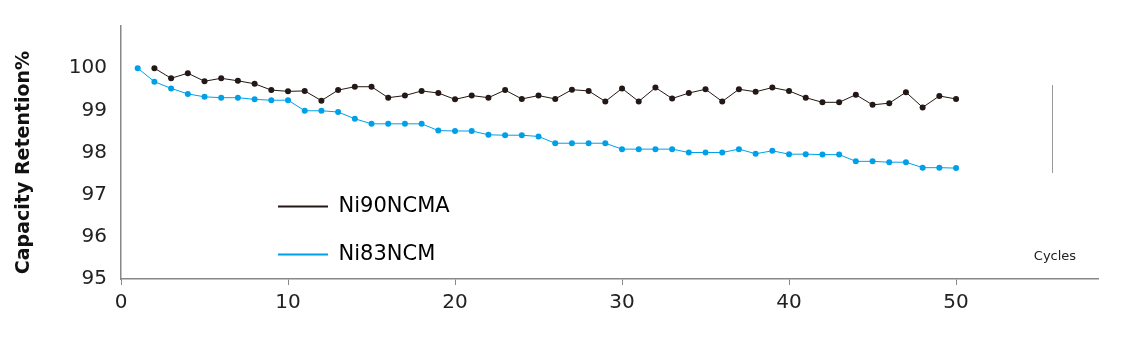  I want to click on x-tick-label: 10, so click(288, 301).